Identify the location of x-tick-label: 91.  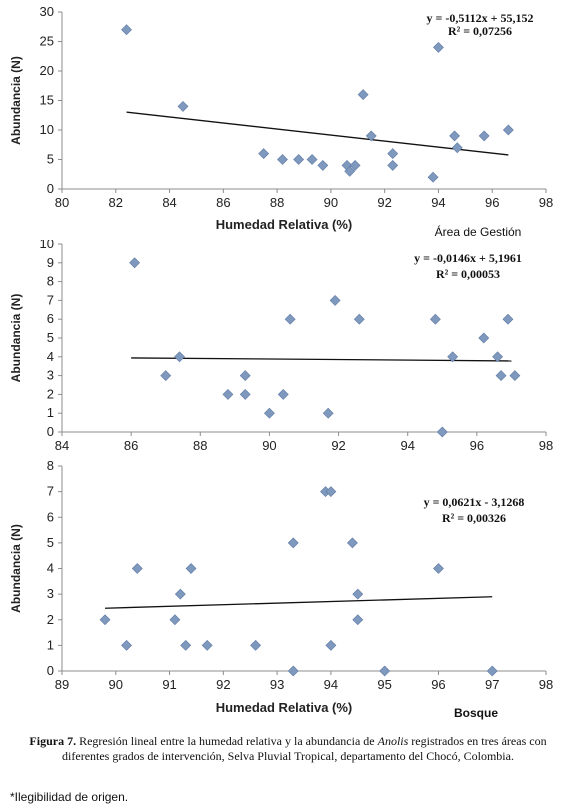
(169, 684).